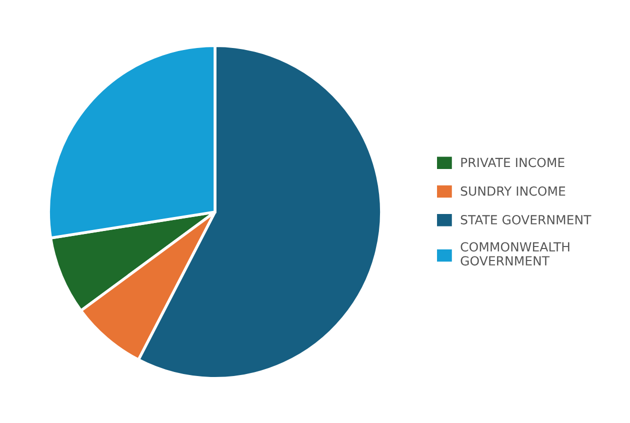 The image size is (630, 423). Describe the element at coordinates (512, 163) in the screenshot. I see `legend-label: PRIVATE INCOME` at that location.